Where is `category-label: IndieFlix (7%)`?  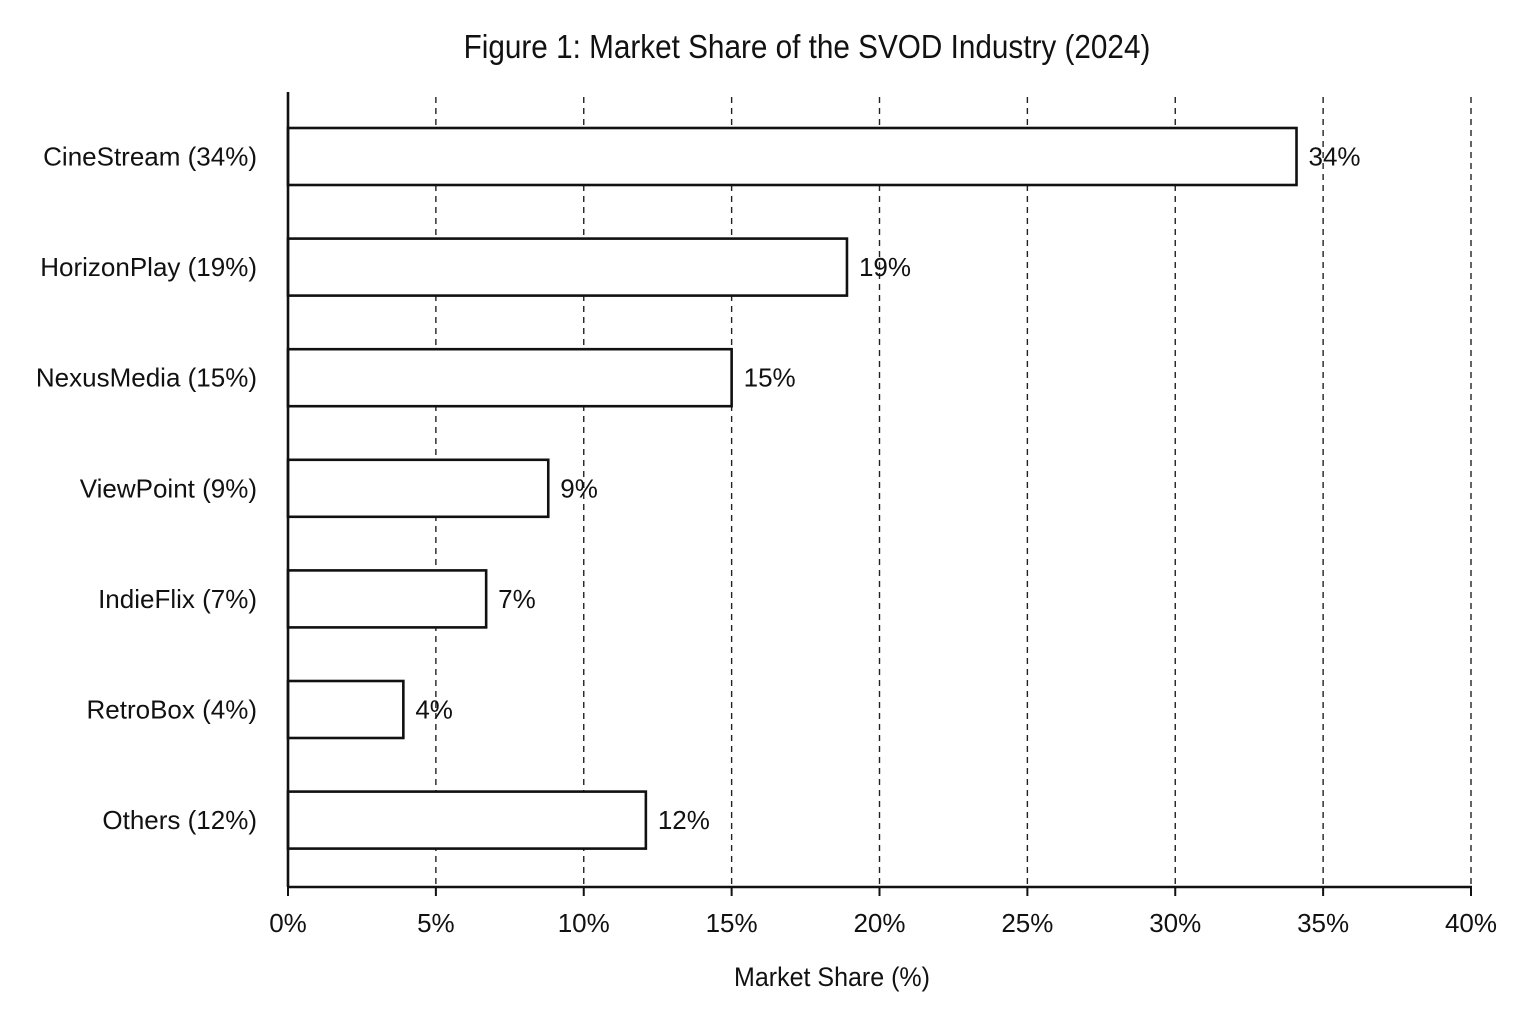
category-label: IndieFlix (7%) is located at coordinates (177, 599).